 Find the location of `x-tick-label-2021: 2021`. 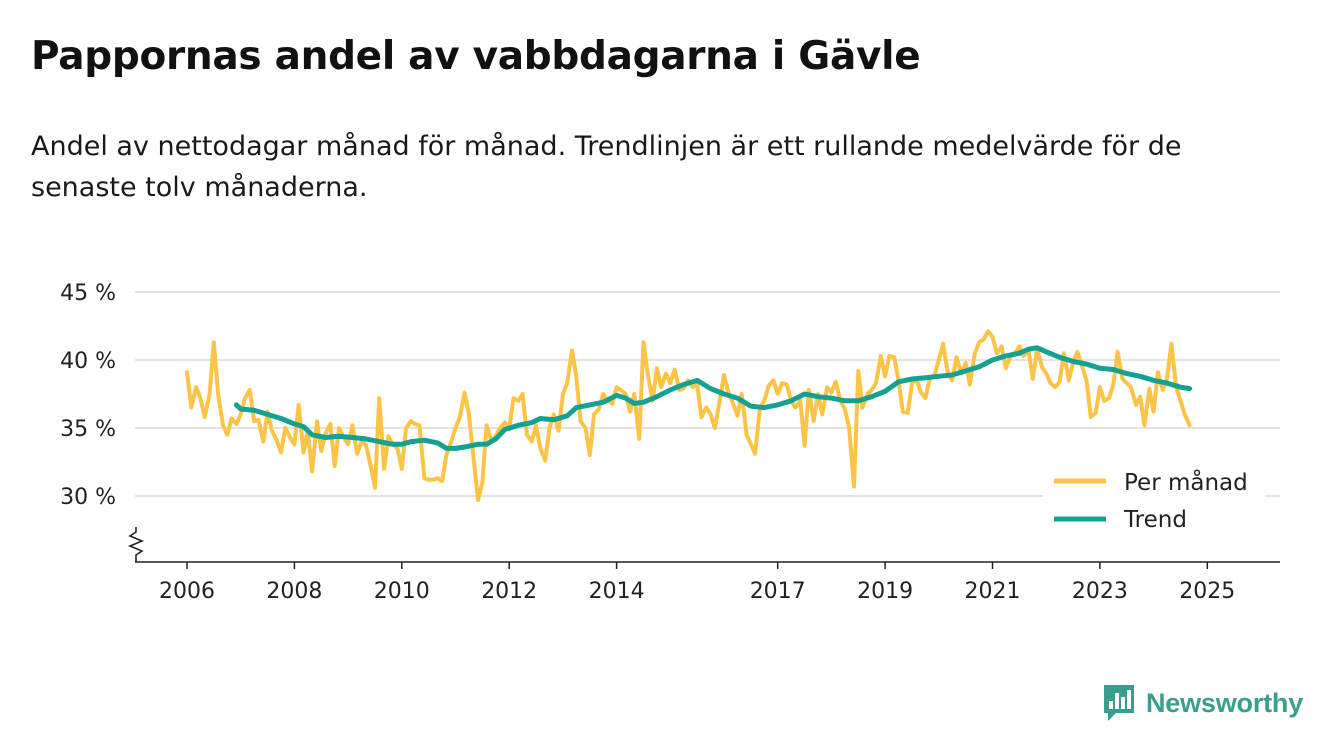

x-tick-label-2021: 2021 is located at coordinates (993, 591).